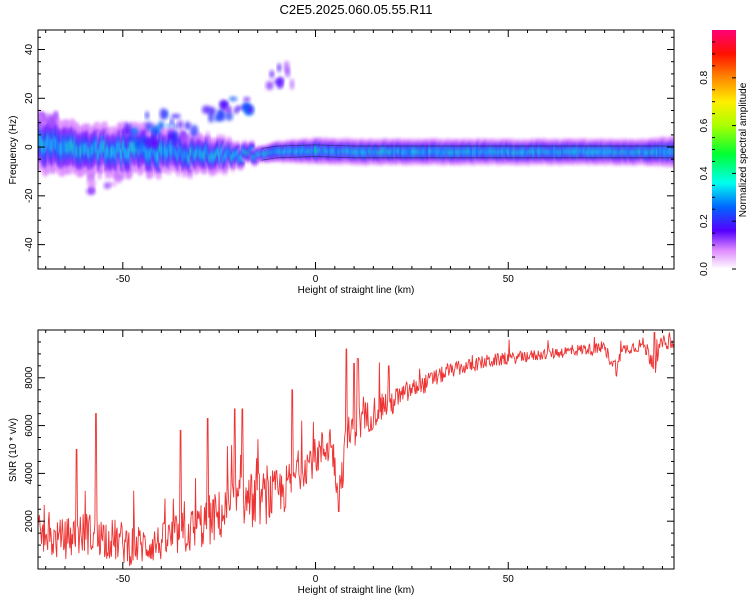  I want to click on colorbar-label: Normalized spectral amplitude, so click(743, 149).